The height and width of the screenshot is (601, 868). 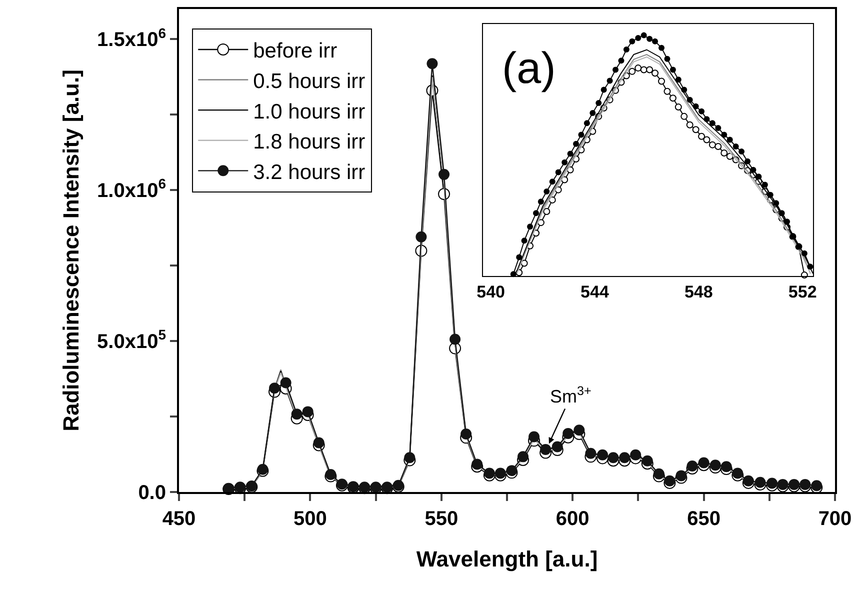 What do you see at coordinates (131, 189) in the screenshot?
I see `y-tick-label: 1.0x10$^{6}$` at bounding box center [131, 189].